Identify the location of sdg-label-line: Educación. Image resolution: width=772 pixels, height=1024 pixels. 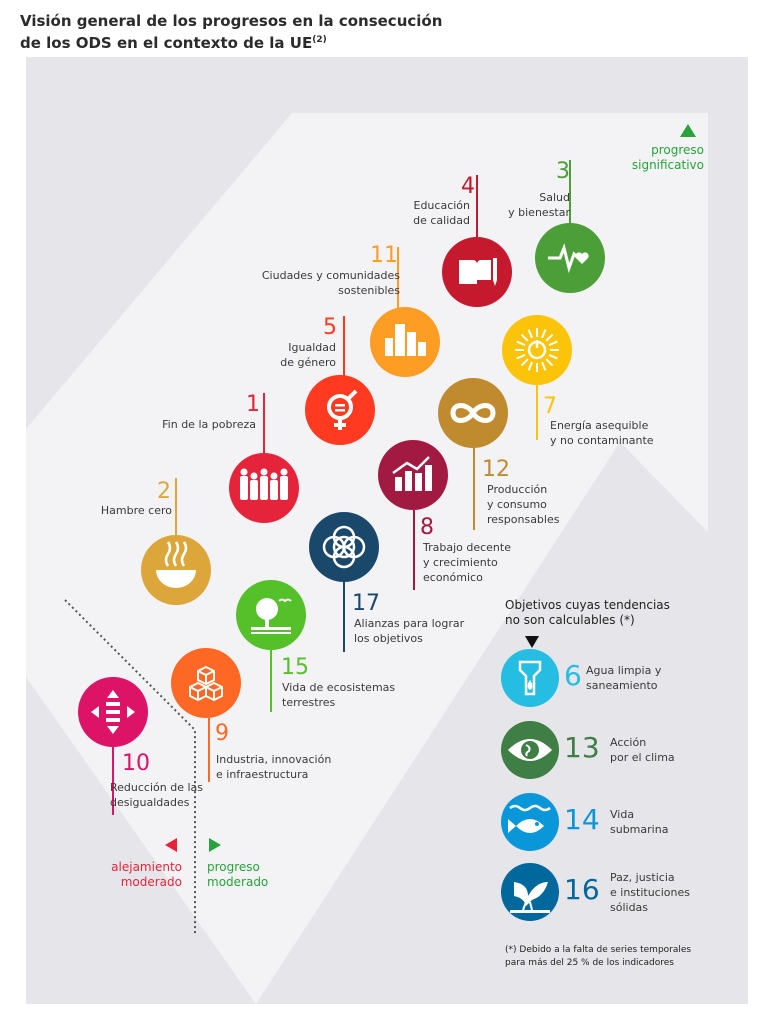
(442, 205).